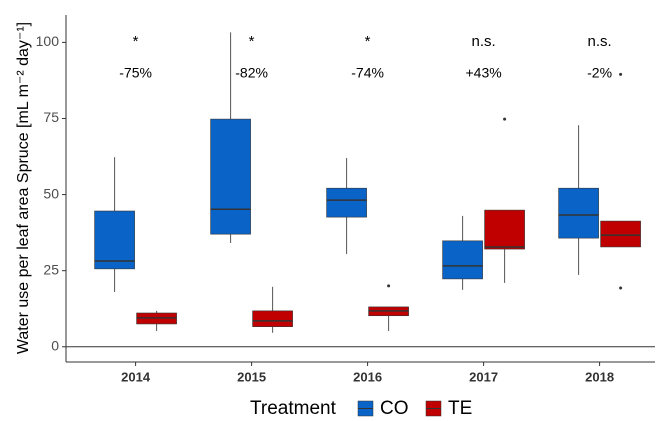  What do you see at coordinates (599, 376) in the screenshot?
I see `x-tick-label: 2018` at bounding box center [599, 376].